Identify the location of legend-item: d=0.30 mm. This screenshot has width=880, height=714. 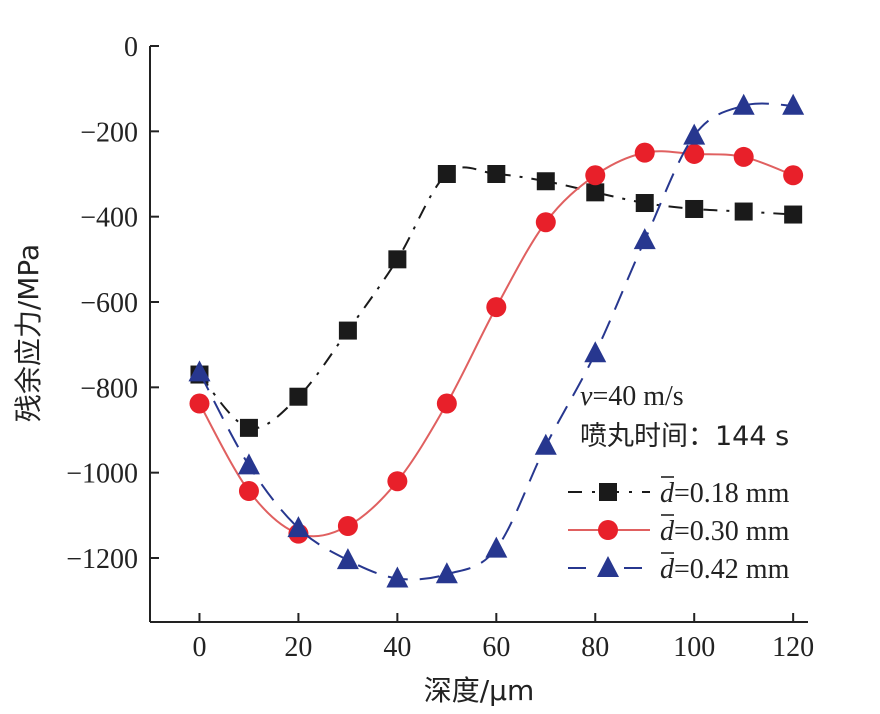
(679, 530).